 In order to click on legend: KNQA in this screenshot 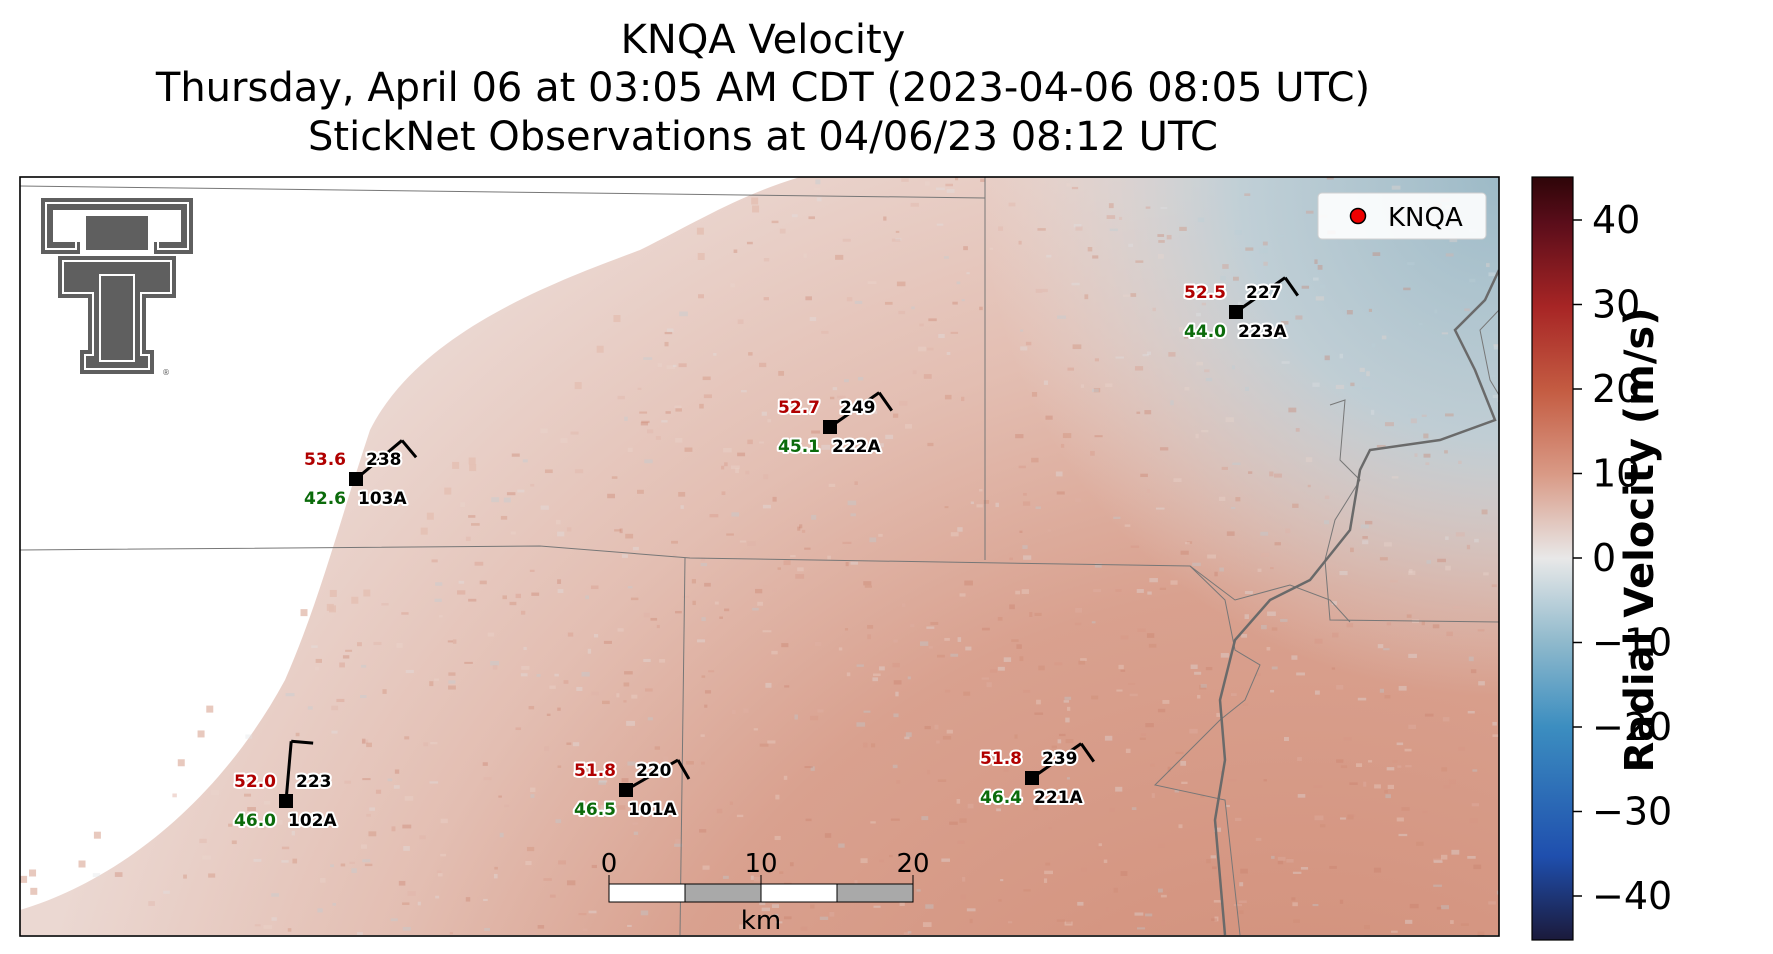, I will do `click(1402, 216)`.